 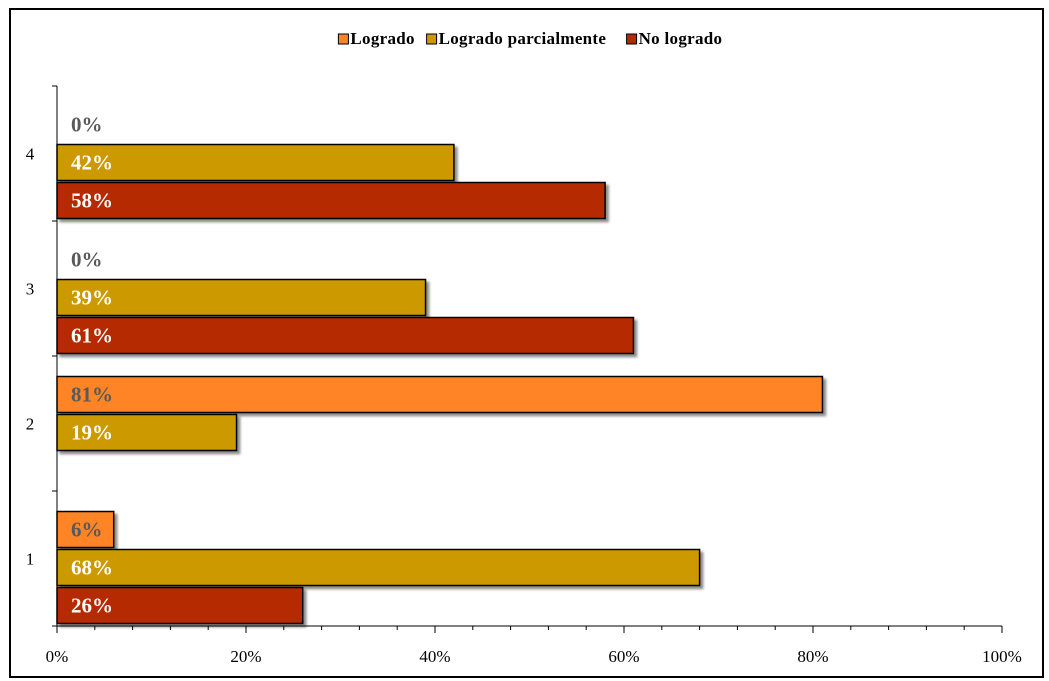 I want to click on y-tick-label: 1, so click(x=30, y=559).